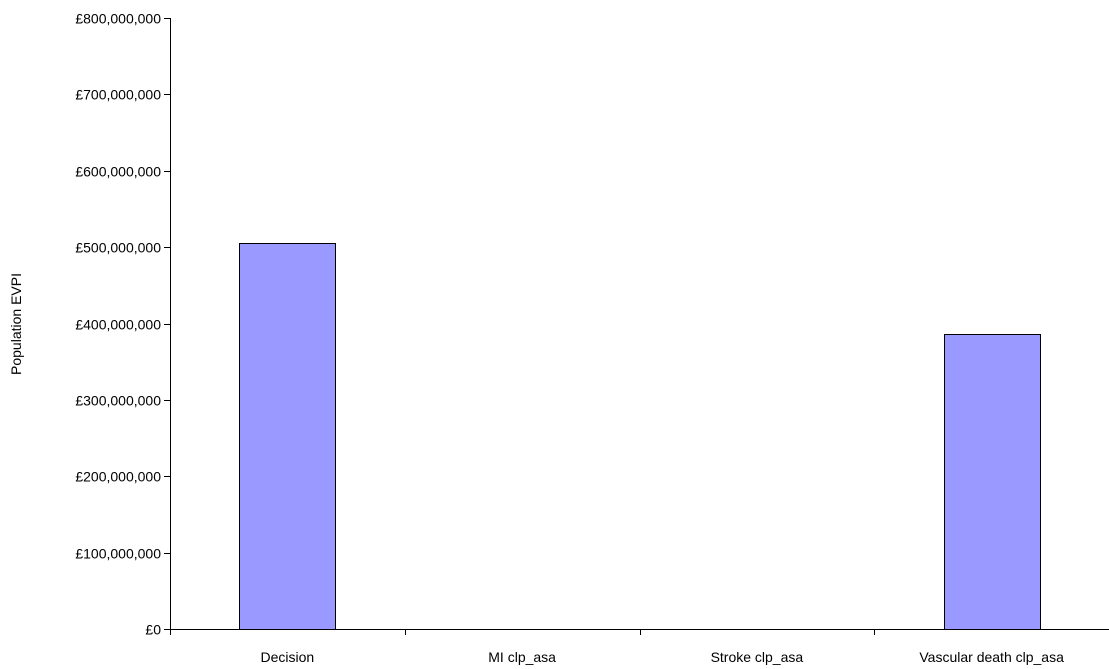  What do you see at coordinates (118, 248) in the screenshot?
I see `y-tick-label: £500,000,000` at bounding box center [118, 248].